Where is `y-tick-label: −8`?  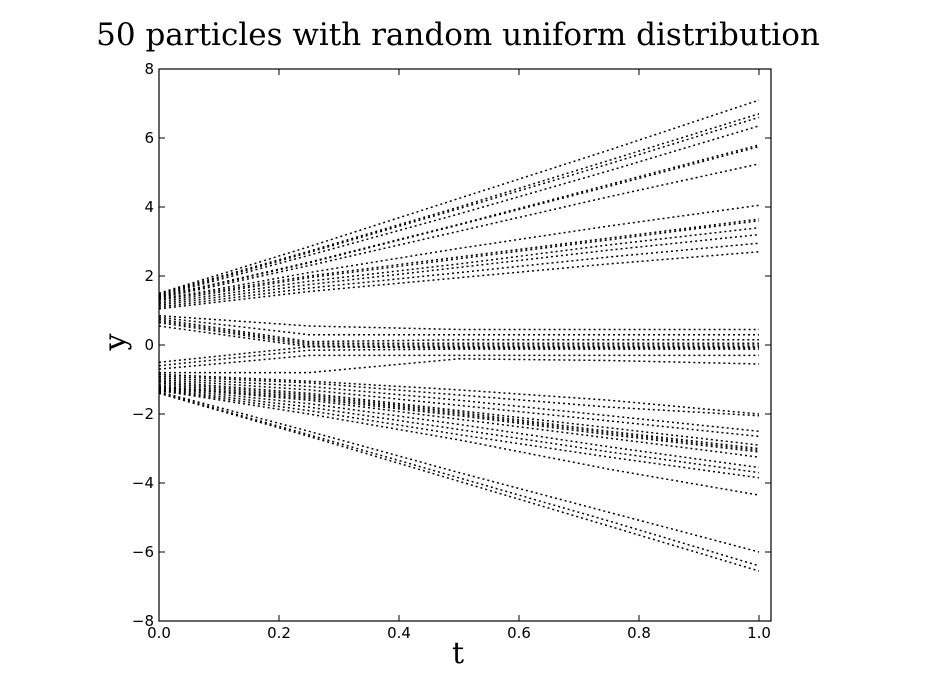
y-tick-label: −8 is located at coordinates (143, 621).